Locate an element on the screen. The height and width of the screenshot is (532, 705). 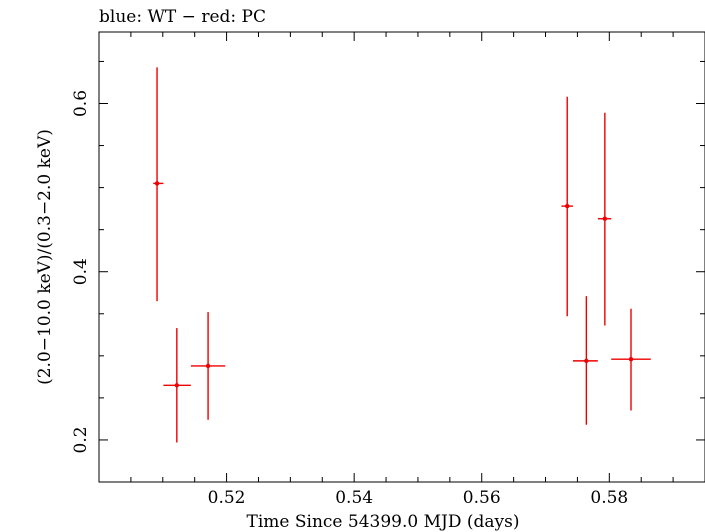
chart-title: blue: WT − red: PC is located at coordinates (182, 17).